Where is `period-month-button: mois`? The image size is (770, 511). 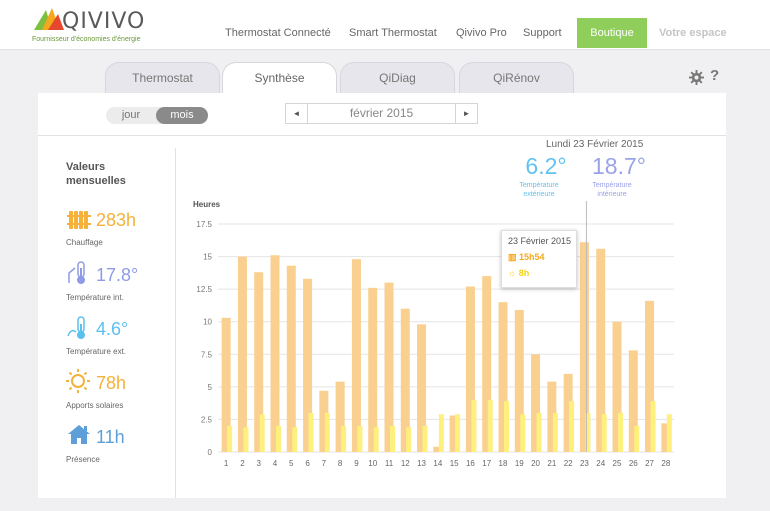
period-month-button: mois is located at coordinates (182, 115).